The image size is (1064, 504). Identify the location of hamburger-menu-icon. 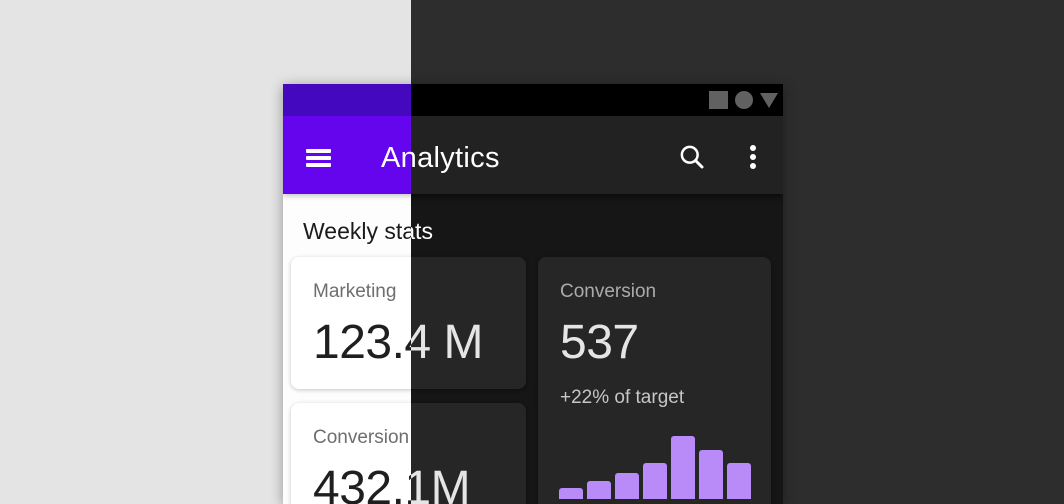
(318, 158).